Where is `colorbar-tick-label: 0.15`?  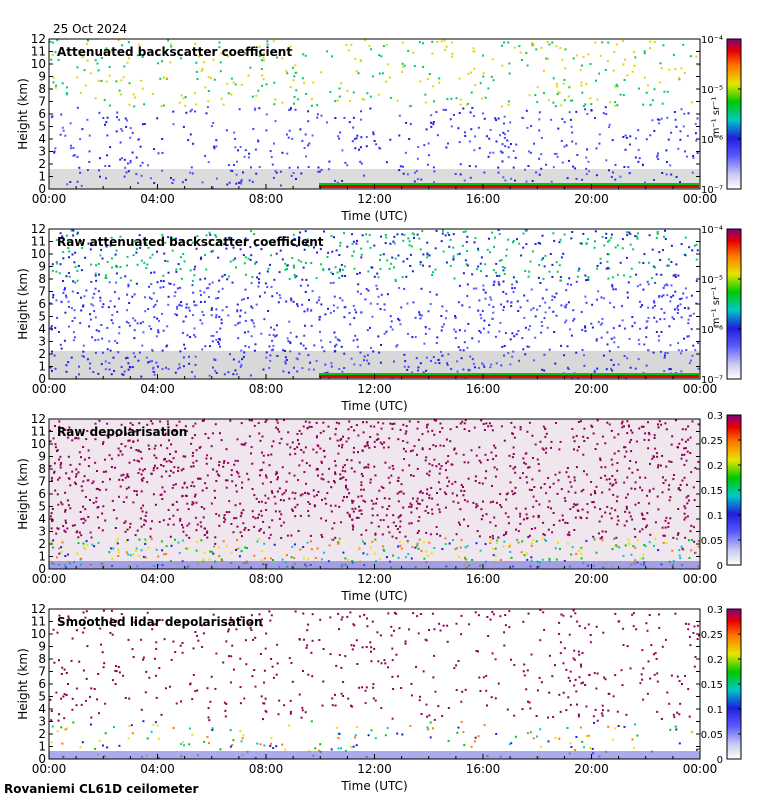 colorbar-tick-label: 0.15 is located at coordinates (712, 491).